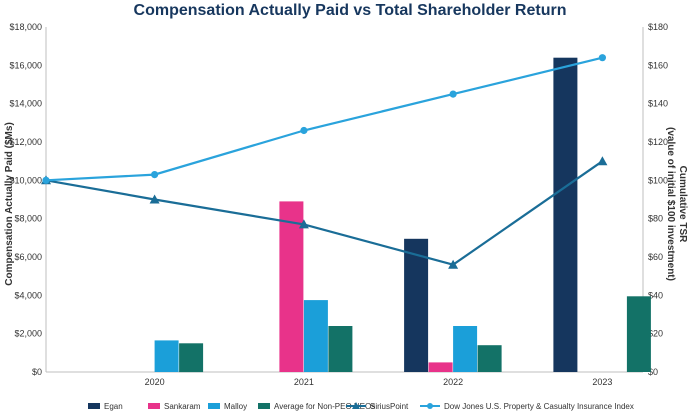  What do you see at coordinates (25, 27) in the screenshot?
I see `y-tick-label: $18,000` at bounding box center [25, 27].